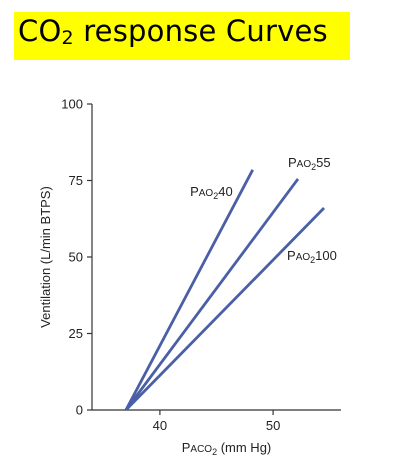 The width and height of the screenshot is (405, 461). Describe the element at coordinates (309, 163) in the screenshot. I see `series-label: PAO255` at that location.